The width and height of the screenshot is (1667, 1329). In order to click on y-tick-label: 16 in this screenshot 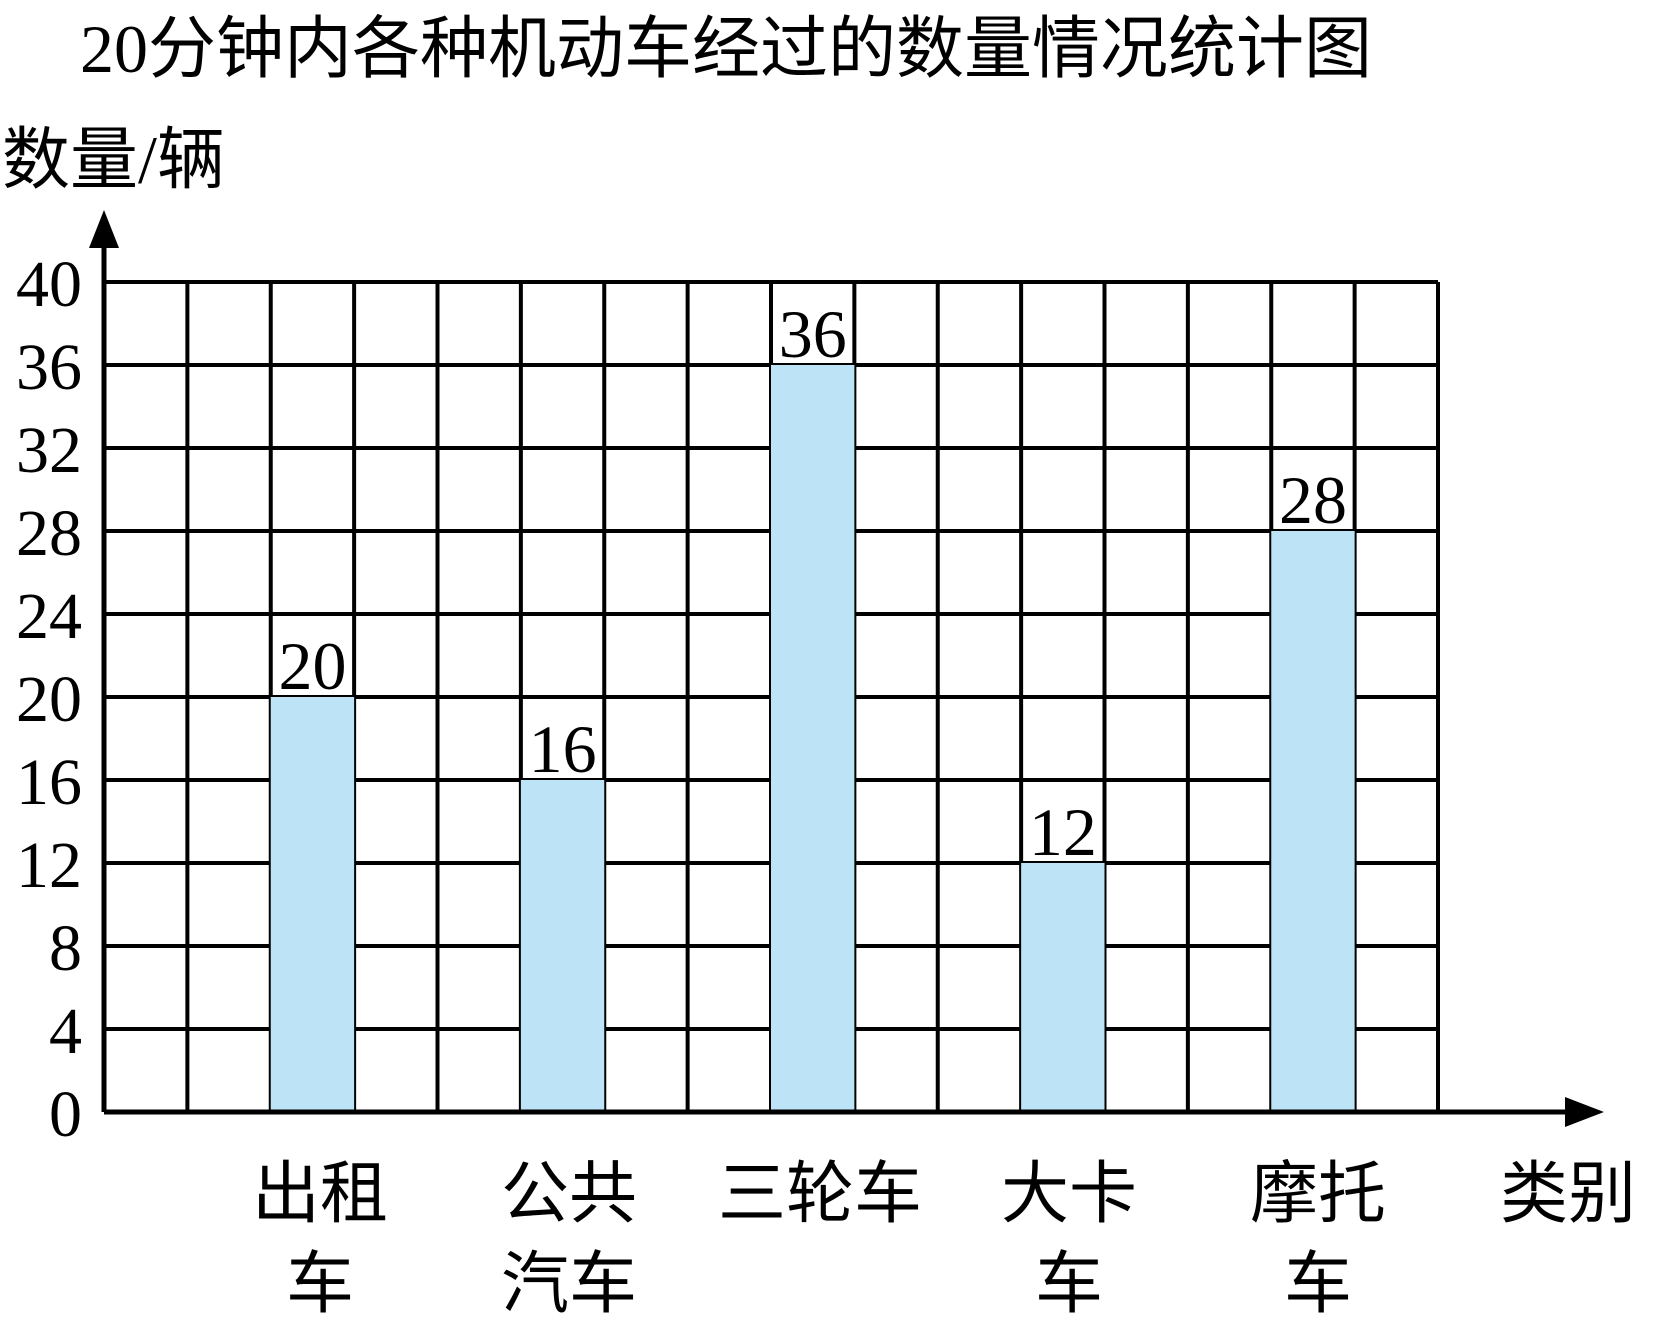, I will do `click(49, 782)`.